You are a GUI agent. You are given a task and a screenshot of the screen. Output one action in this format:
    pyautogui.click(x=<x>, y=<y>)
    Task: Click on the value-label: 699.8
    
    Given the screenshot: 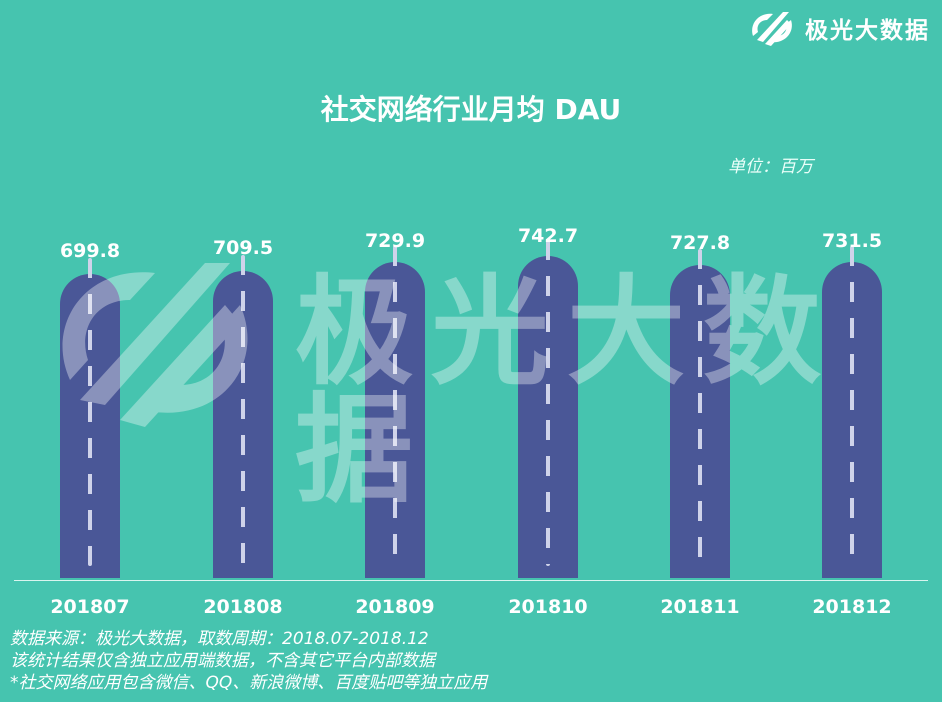 What is the action you would take?
    pyautogui.click(x=90, y=251)
    